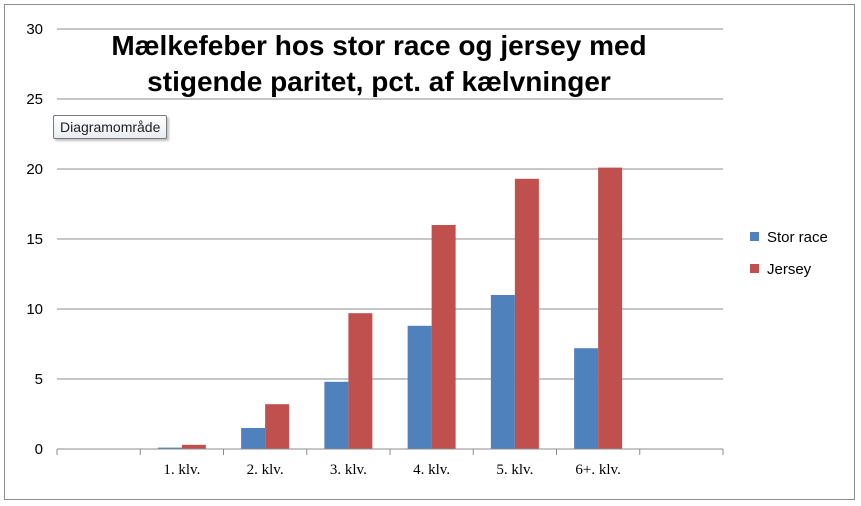  Describe the element at coordinates (265, 470) in the screenshot. I see `x-tick-label: 2. klv.` at that location.